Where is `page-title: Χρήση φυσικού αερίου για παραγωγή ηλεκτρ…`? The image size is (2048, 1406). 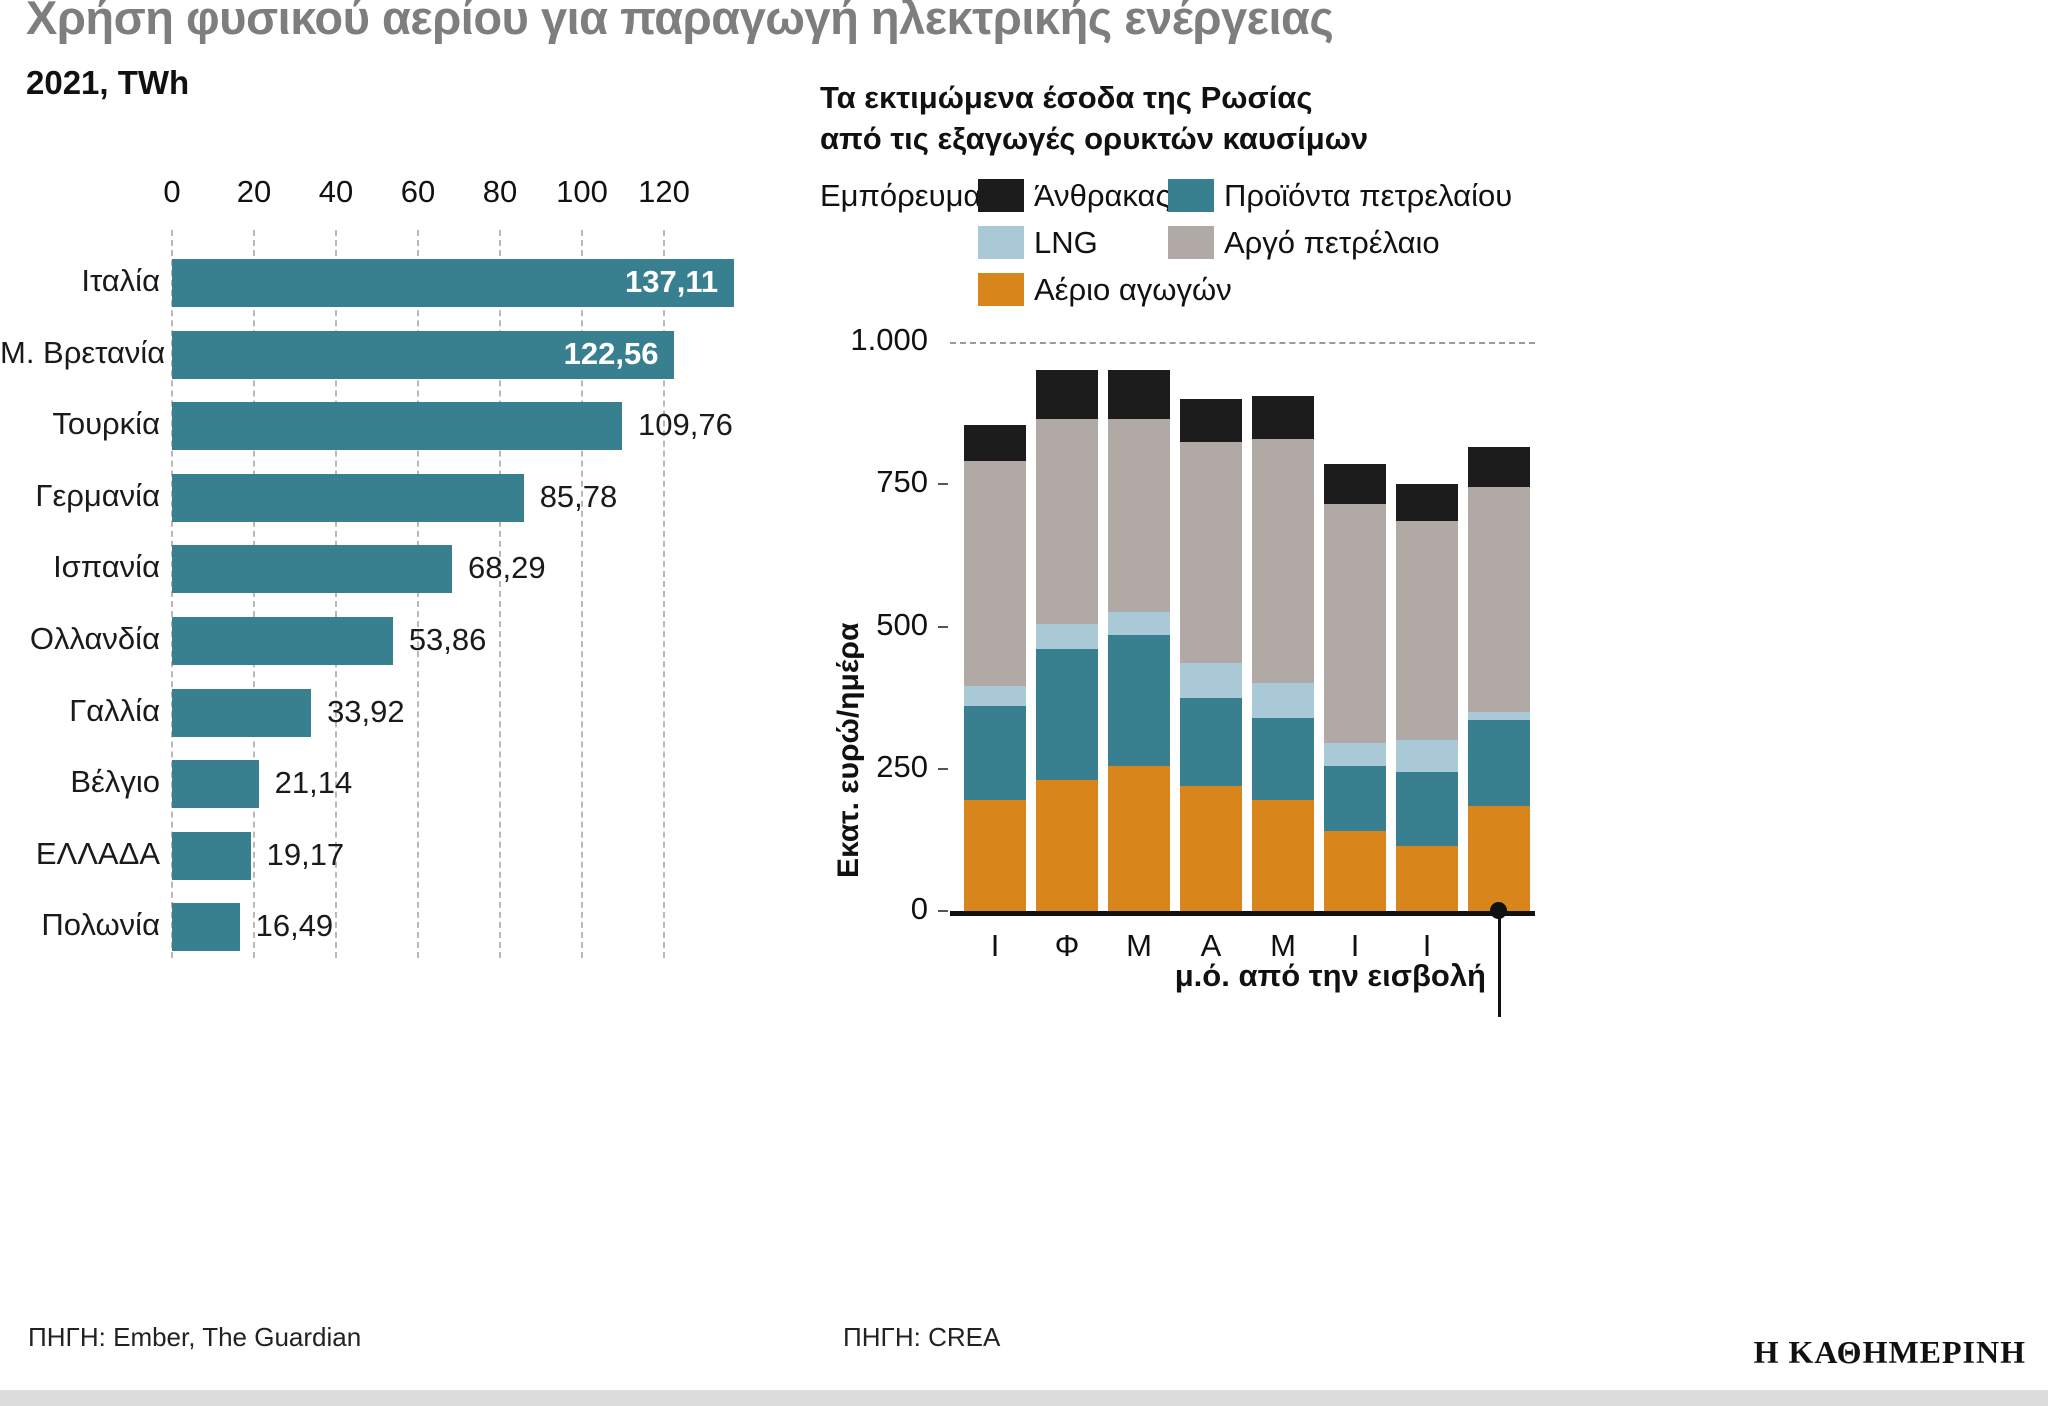 page-title: Χρήση φυσικού αερίου για παραγωγή ηλεκτρ… is located at coordinates (680, 22).